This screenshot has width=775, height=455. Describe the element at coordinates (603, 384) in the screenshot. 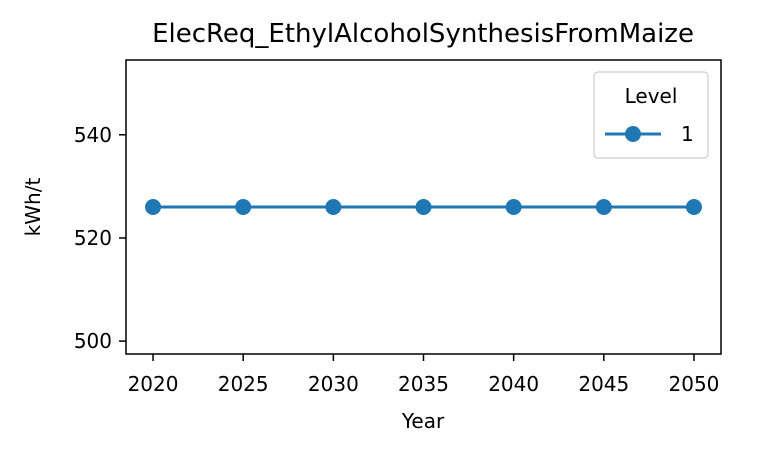

I see `x-tick-label: 2045` at that location.